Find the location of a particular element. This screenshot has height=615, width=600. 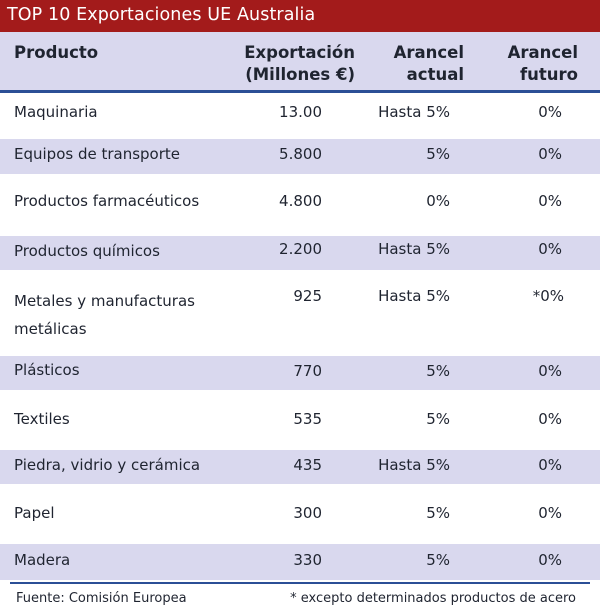

cell-product: Textiles is located at coordinates (42, 419).